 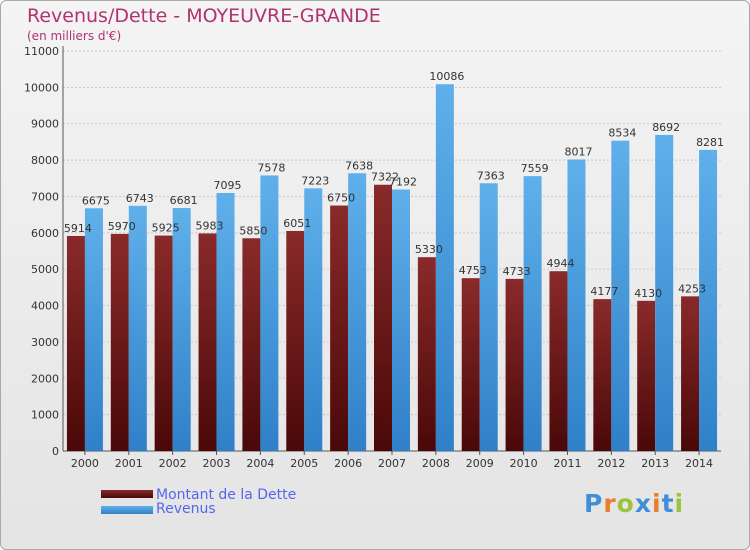 I want to click on legend-swatch-dette, so click(x=127, y=494).